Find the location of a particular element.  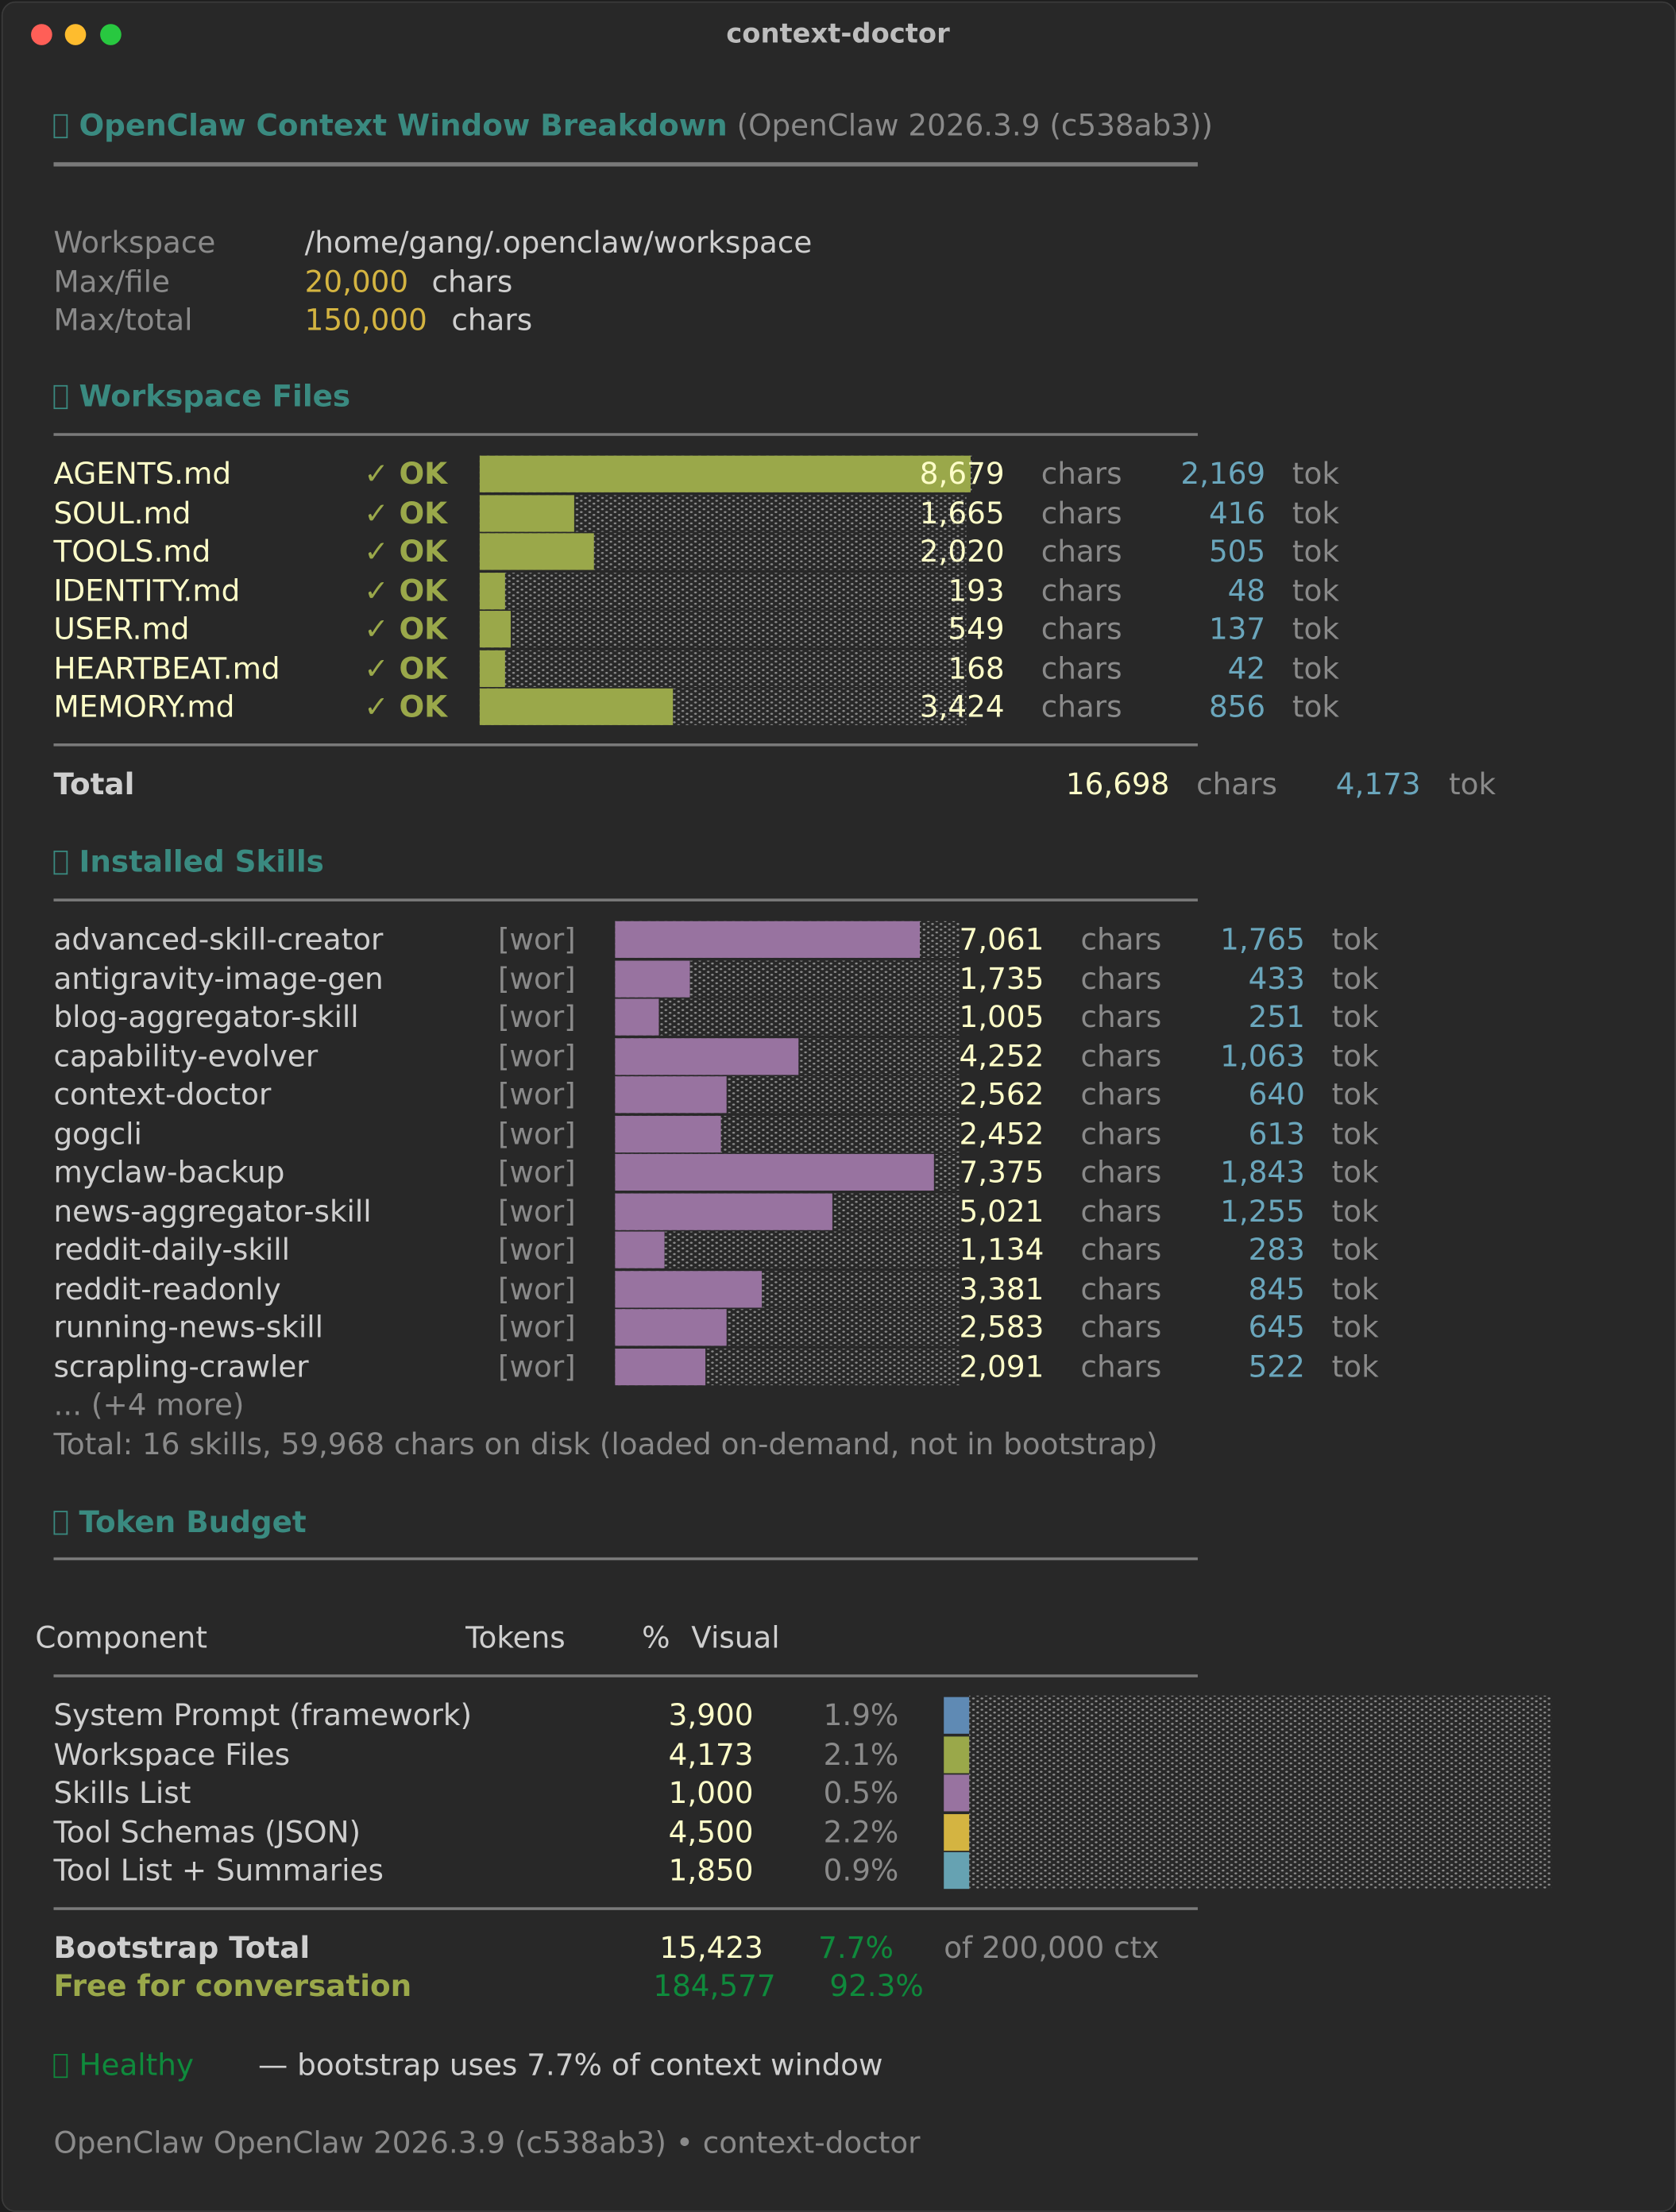

close-window-button is located at coordinates (41, 34).